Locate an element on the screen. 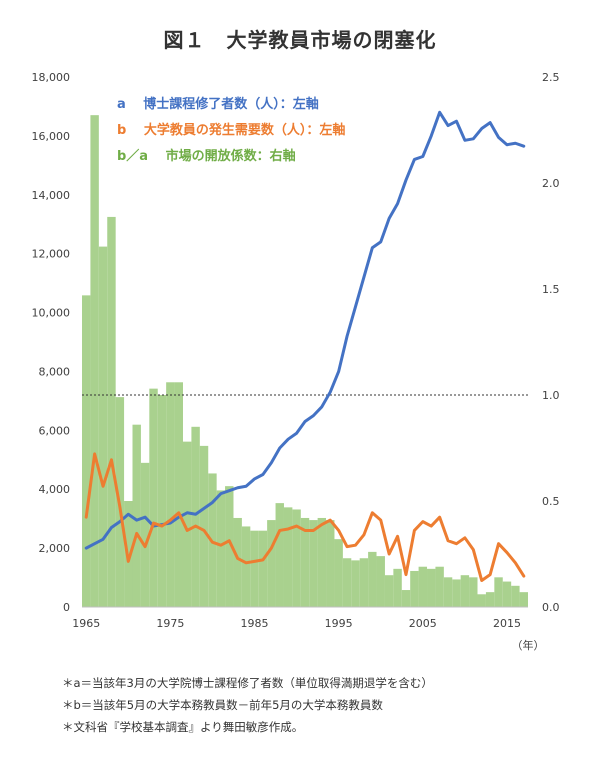  y-left-tick-label: 6,000 is located at coordinates (55, 430).